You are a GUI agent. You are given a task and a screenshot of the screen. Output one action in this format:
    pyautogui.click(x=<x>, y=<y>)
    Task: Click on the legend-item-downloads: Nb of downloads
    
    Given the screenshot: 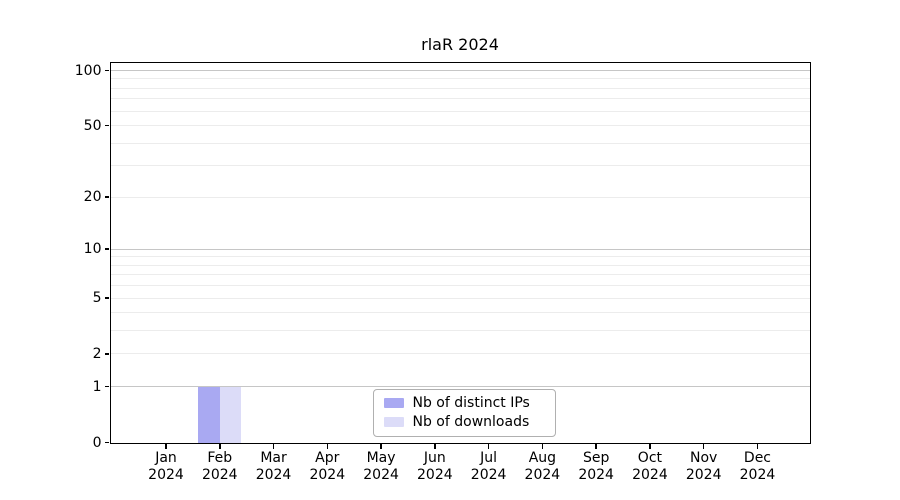 What is the action you would take?
    pyautogui.click(x=465, y=422)
    